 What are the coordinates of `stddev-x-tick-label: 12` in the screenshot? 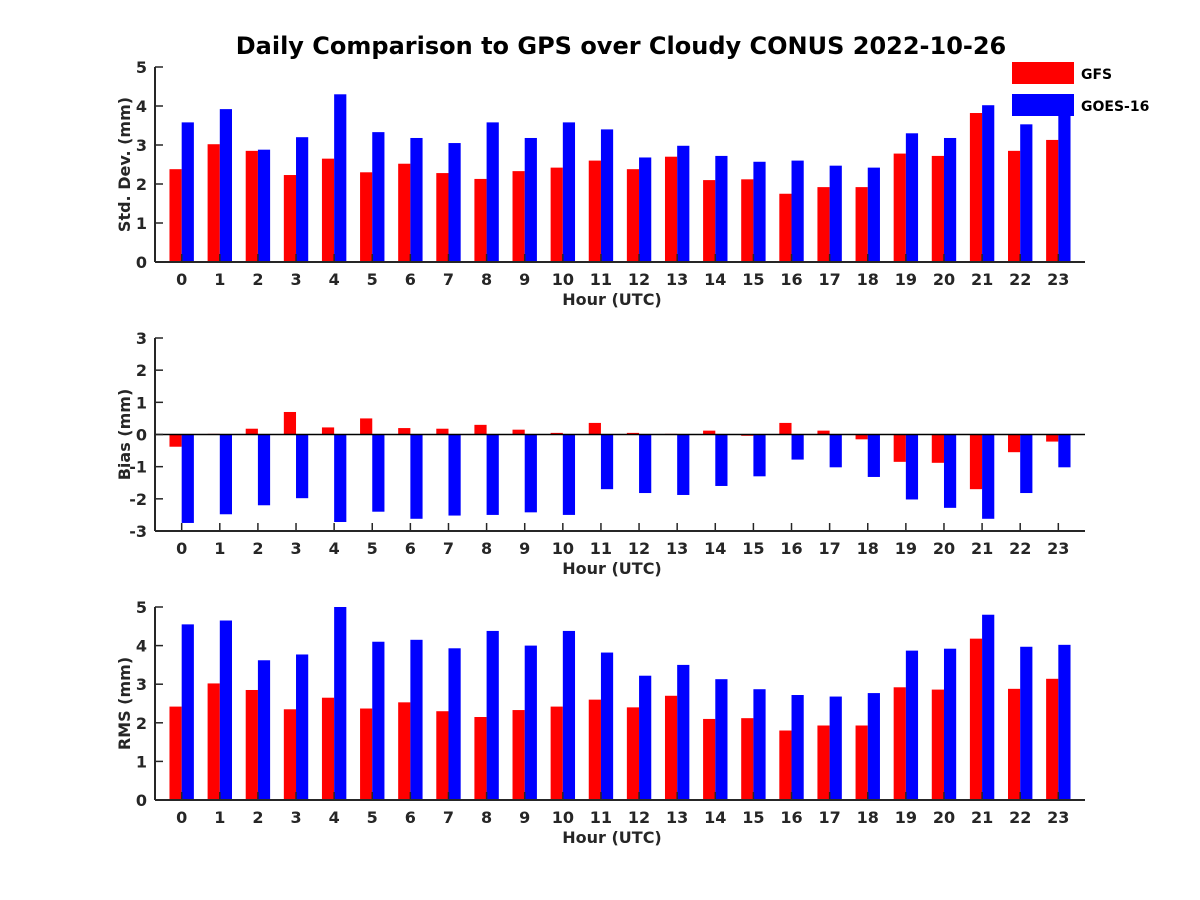 It's located at (639, 279).